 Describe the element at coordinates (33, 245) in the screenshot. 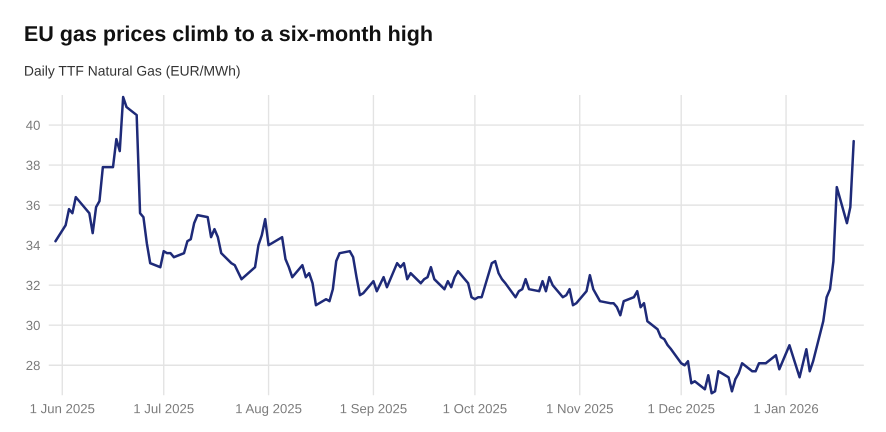

I see `y-tick-label: 34` at that location.